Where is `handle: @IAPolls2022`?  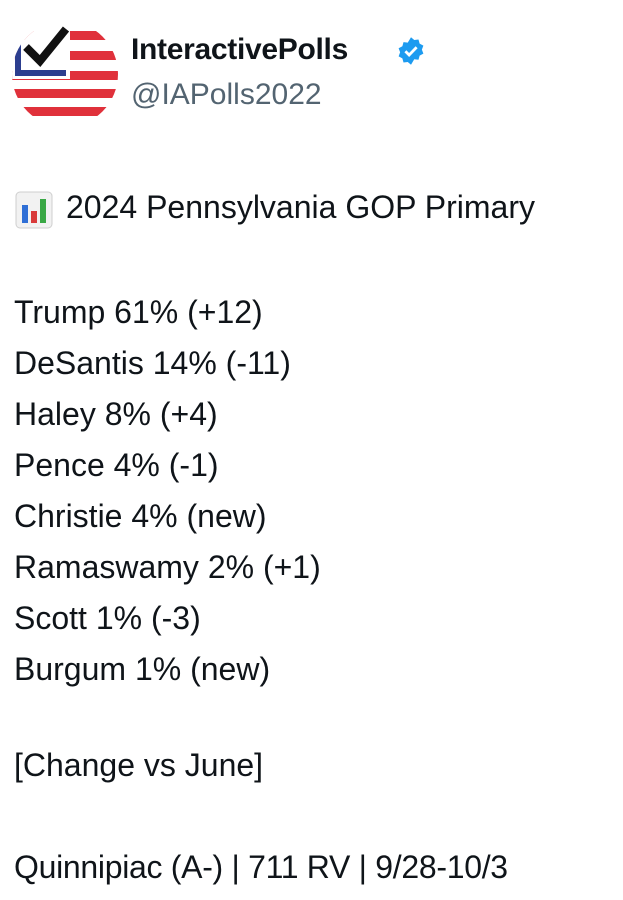
handle: @IAPolls2022 is located at coordinates (226, 94).